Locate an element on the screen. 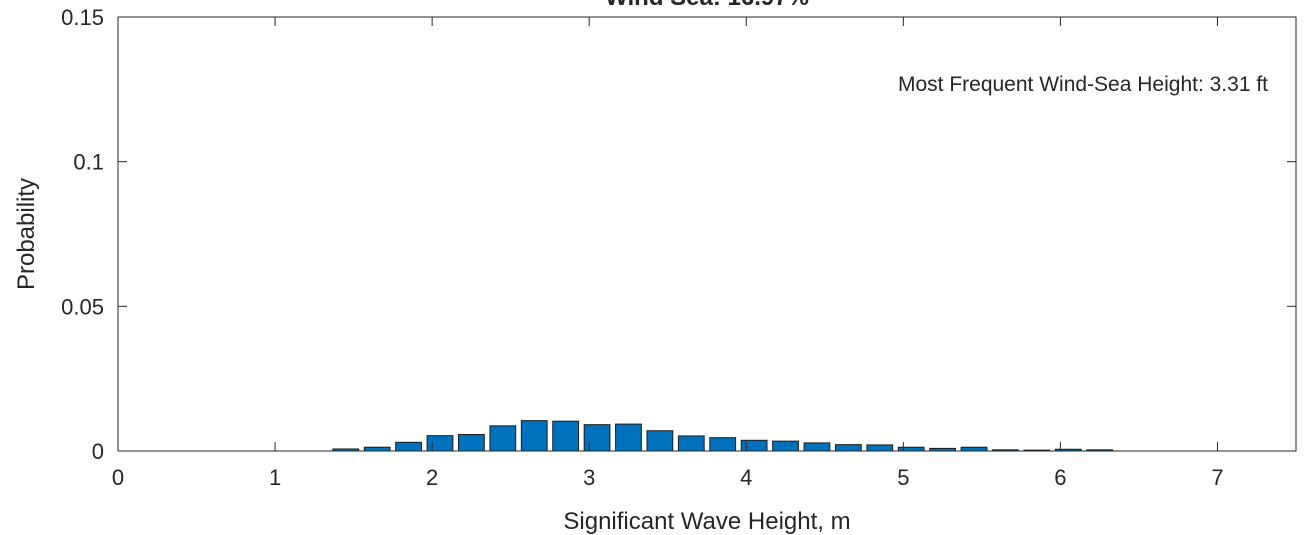  x-tick-label: 2 is located at coordinates (432, 477).